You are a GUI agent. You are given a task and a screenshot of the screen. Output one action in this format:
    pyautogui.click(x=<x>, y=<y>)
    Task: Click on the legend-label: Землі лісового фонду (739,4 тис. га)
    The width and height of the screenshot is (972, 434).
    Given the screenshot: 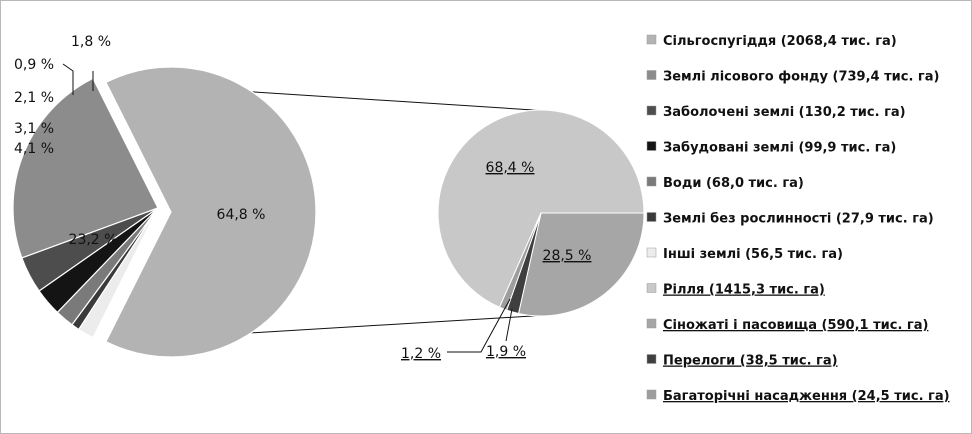 What is the action you would take?
    pyautogui.click(x=801, y=77)
    